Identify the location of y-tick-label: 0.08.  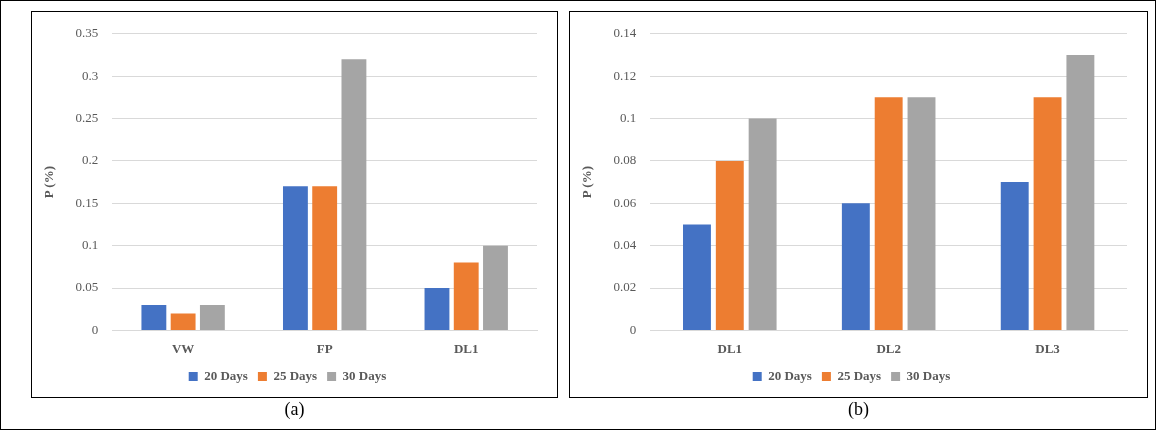
(625, 160).